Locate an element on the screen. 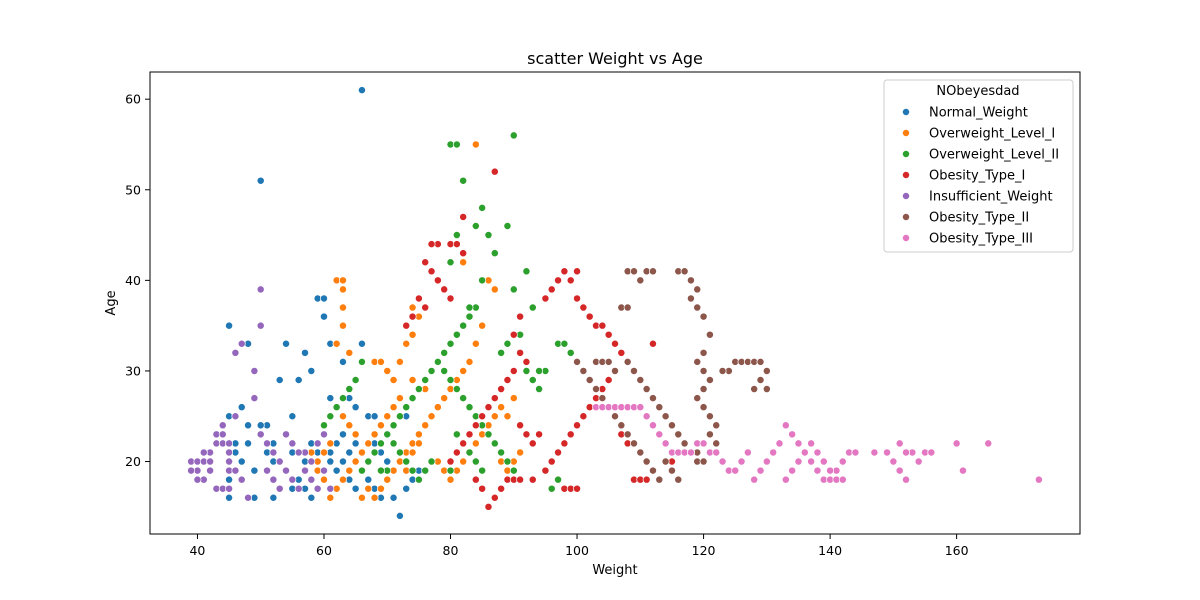  legend-label: Overweight_Level_I is located at coordinates (992, 134).